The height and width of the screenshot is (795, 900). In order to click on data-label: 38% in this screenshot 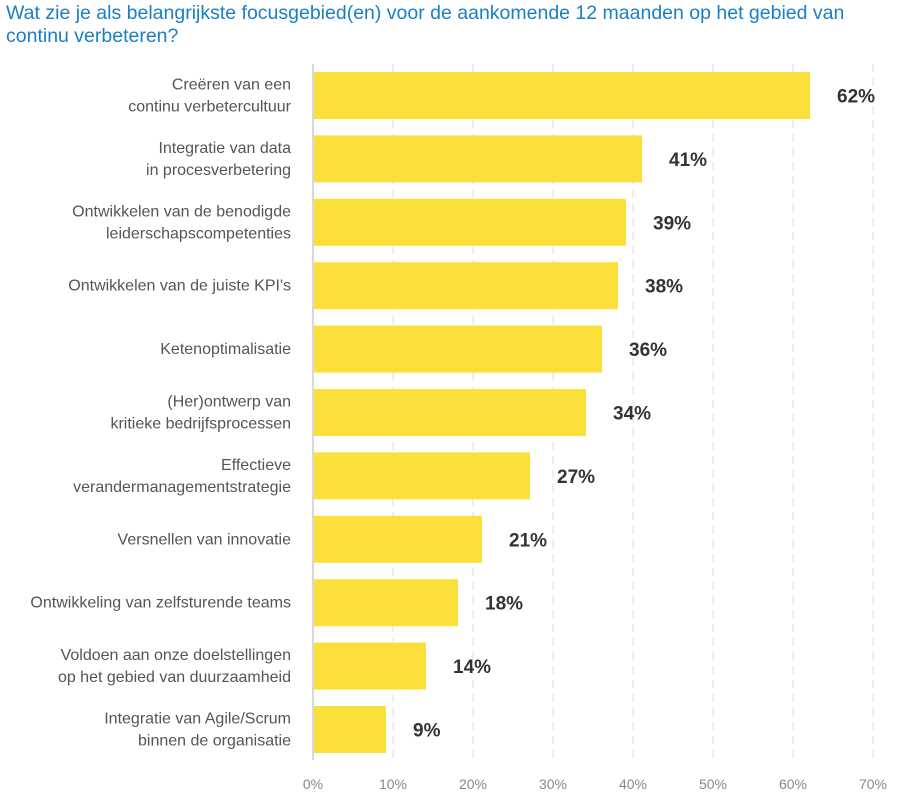, I will do `click(664, 287)`.